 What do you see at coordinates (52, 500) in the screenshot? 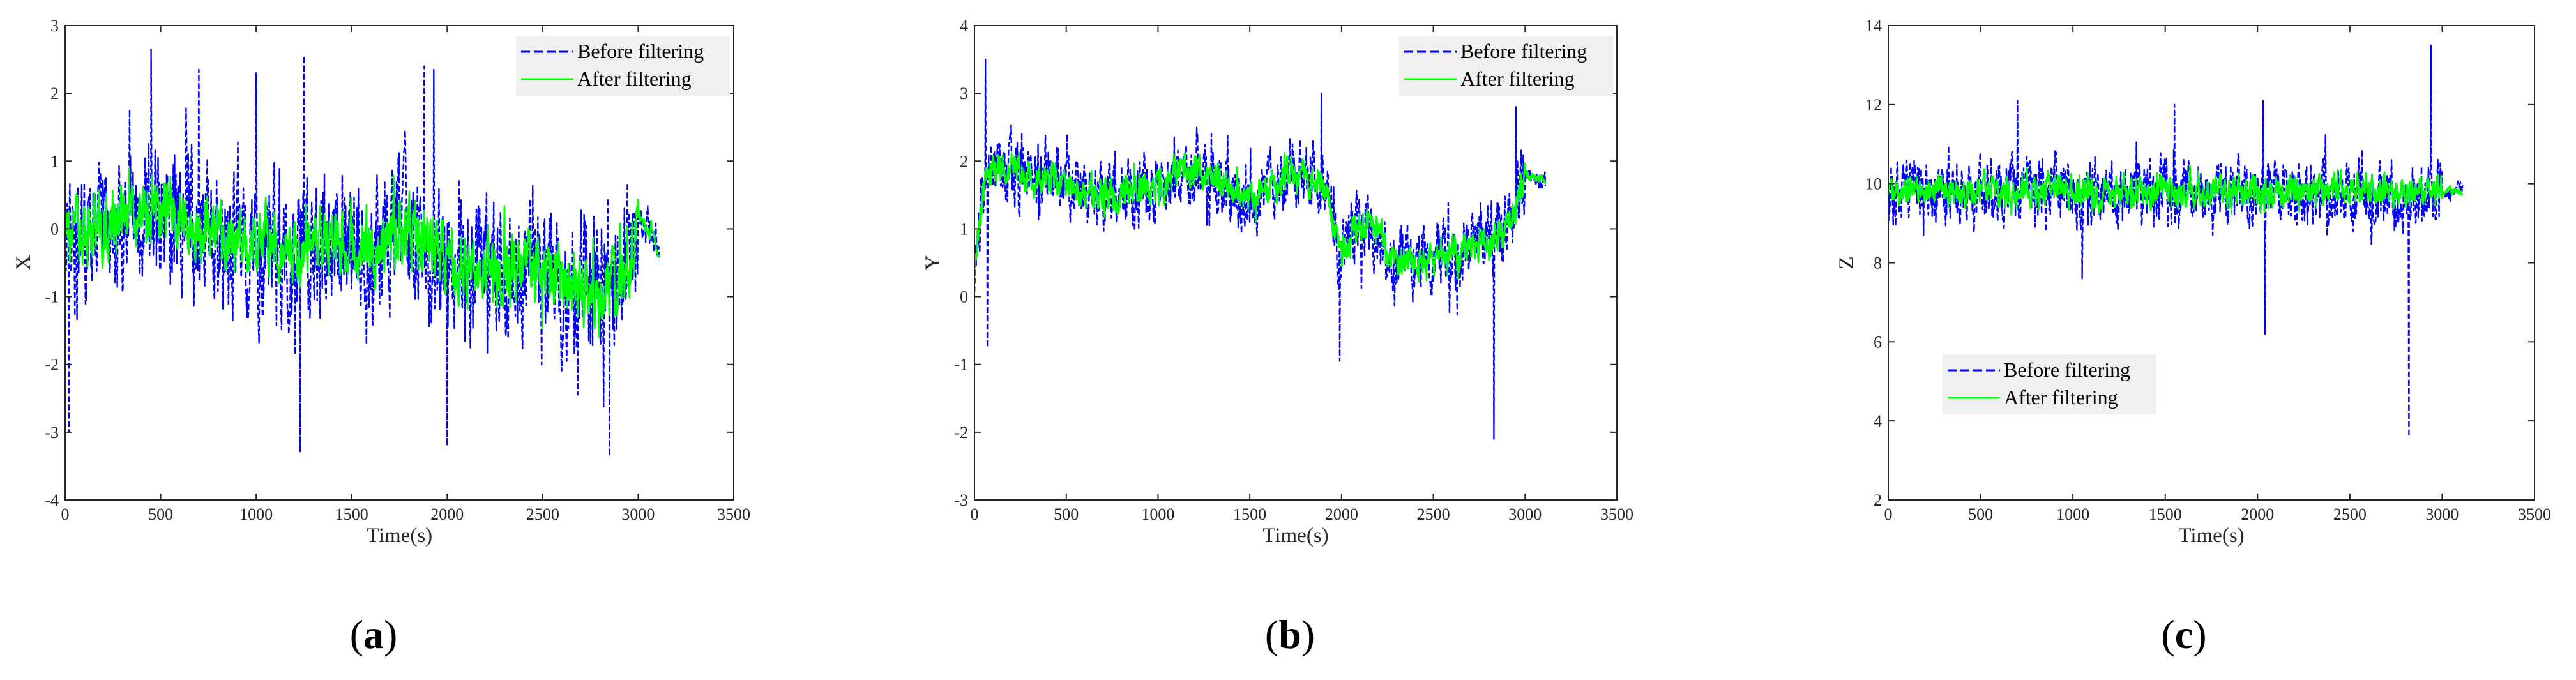
I see `y-tick-label: -4` at bounding box center [52, 500].